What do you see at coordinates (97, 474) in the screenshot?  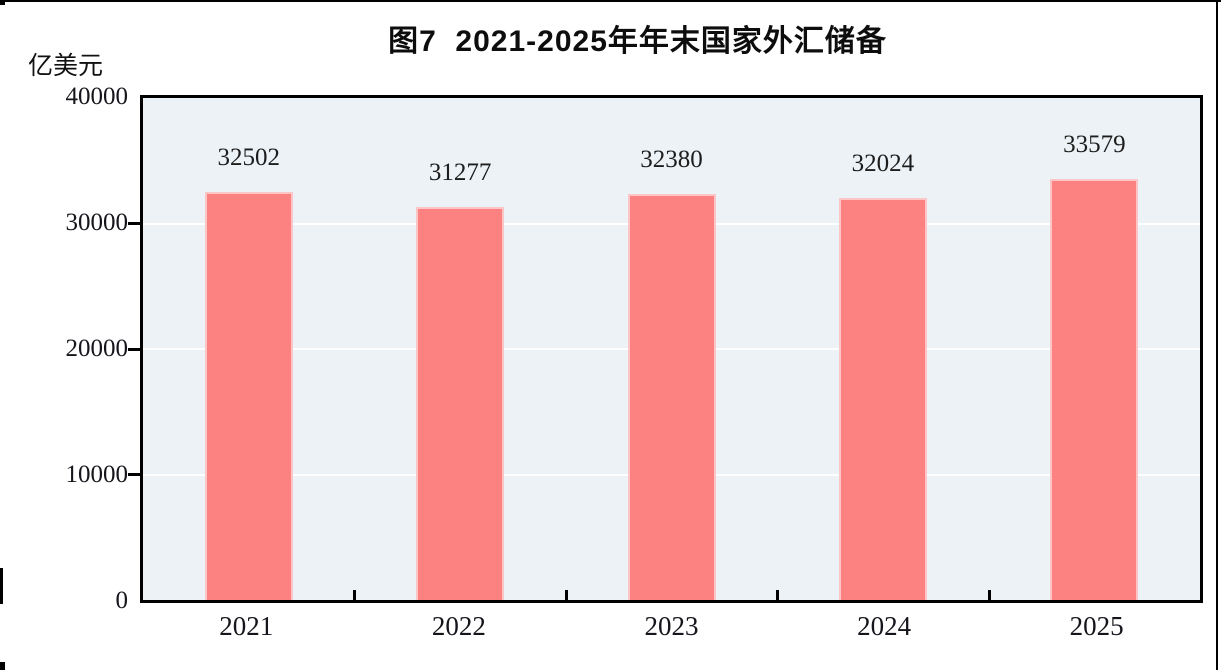 I see `y-tick-label-10000: 10000` at bounding box center [97, 474].